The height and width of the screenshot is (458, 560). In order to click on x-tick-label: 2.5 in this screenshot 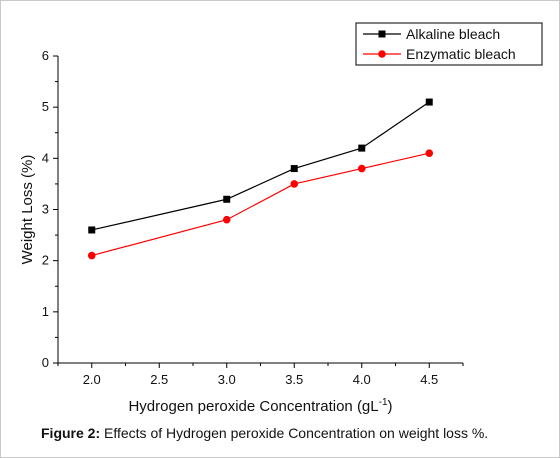, I will do `click(159, 379)`.